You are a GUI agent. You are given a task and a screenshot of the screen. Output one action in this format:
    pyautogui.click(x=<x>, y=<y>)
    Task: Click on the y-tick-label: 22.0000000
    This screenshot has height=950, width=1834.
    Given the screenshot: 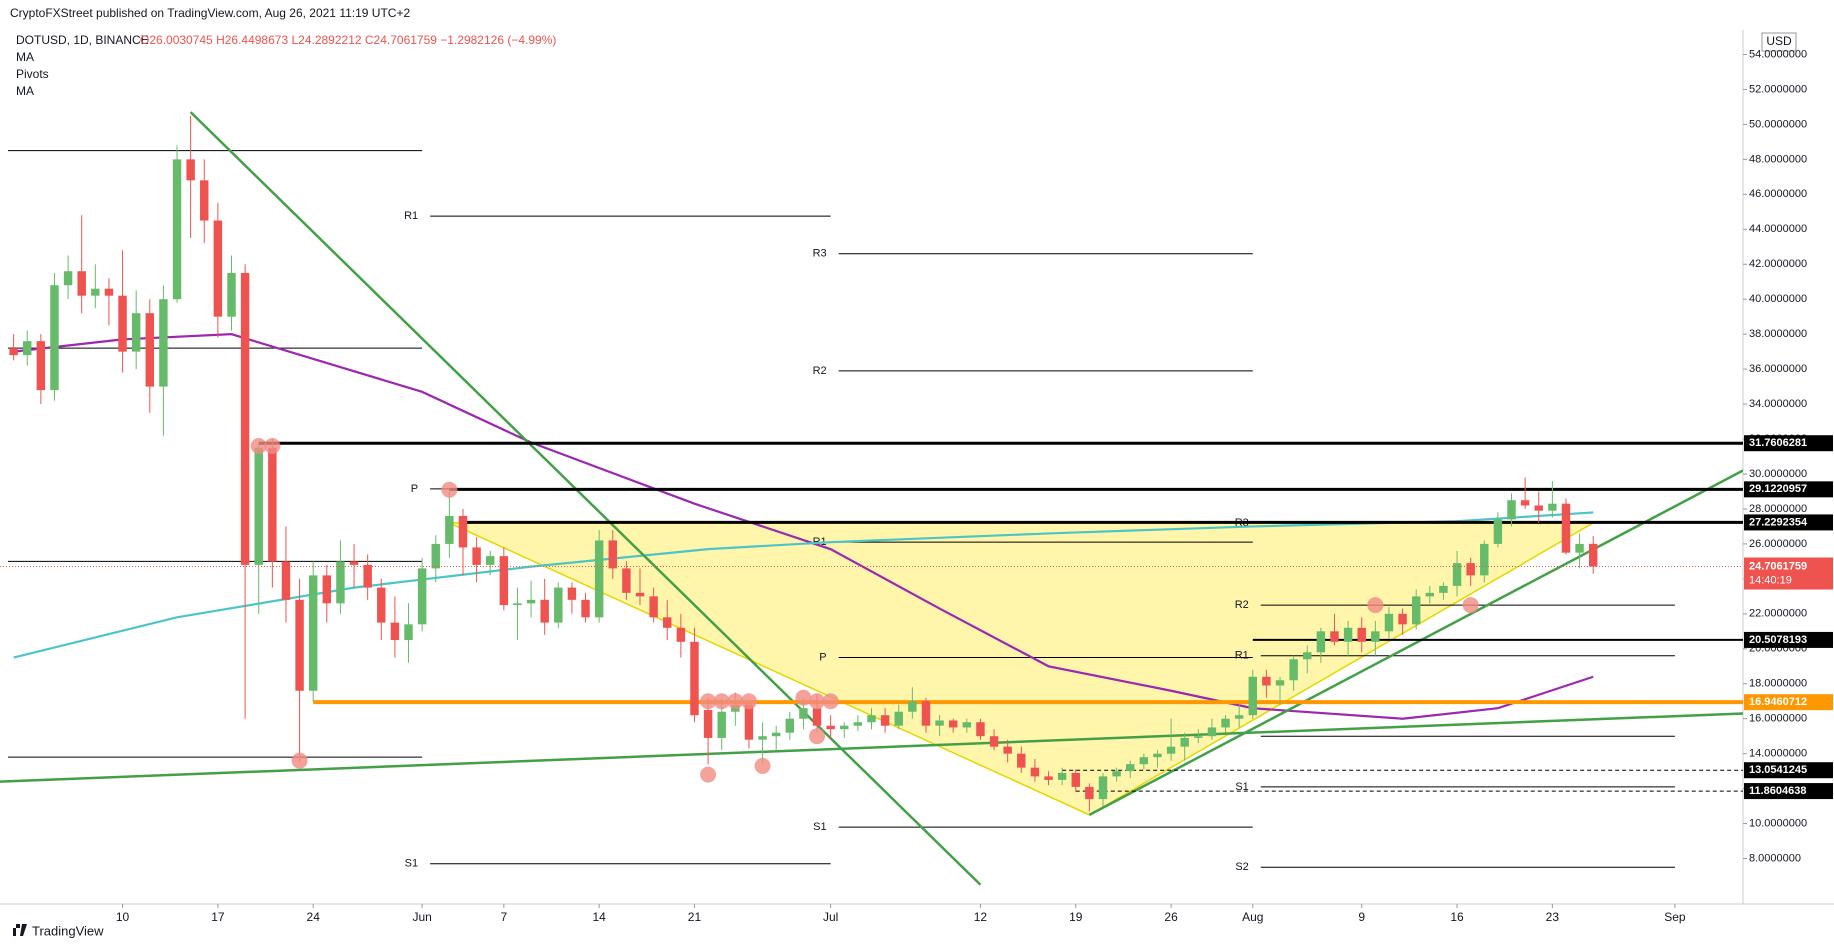 What is the action you would take?
    pyautogui.click(x=1778, y=614)
    